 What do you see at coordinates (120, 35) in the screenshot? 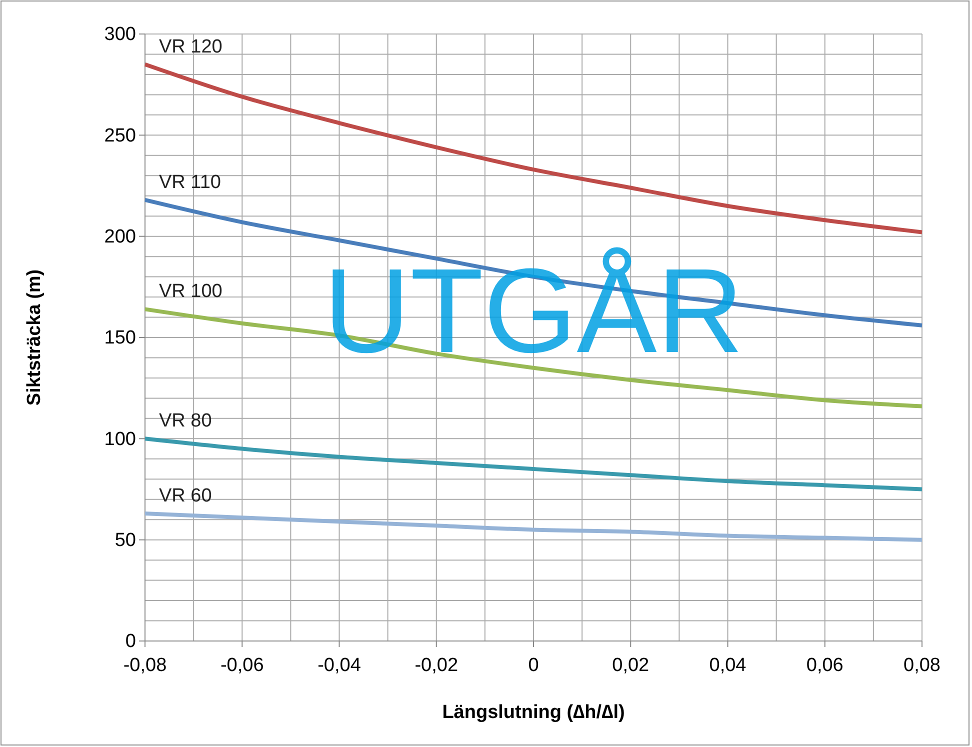
I see `y-tick-label: 300` at bounding box center [120, 35].